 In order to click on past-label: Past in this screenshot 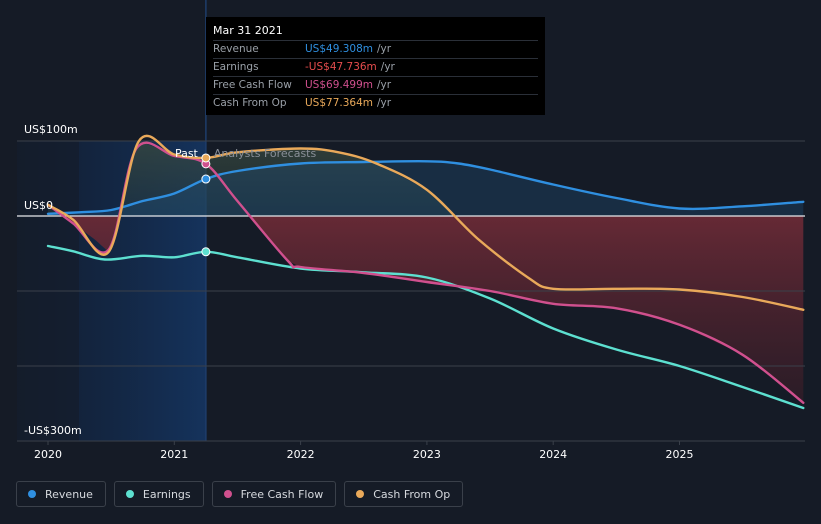, I will do `click(187, 153)`.